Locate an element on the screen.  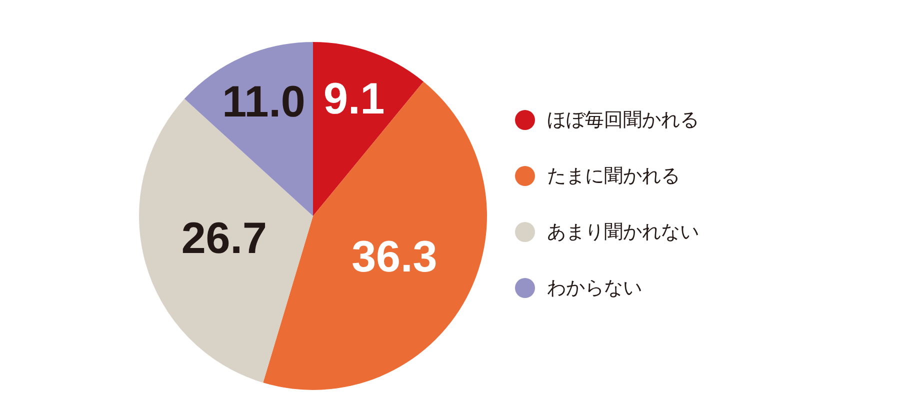
legend-label: あまり聞かれない is located at coordinates (623, 232).